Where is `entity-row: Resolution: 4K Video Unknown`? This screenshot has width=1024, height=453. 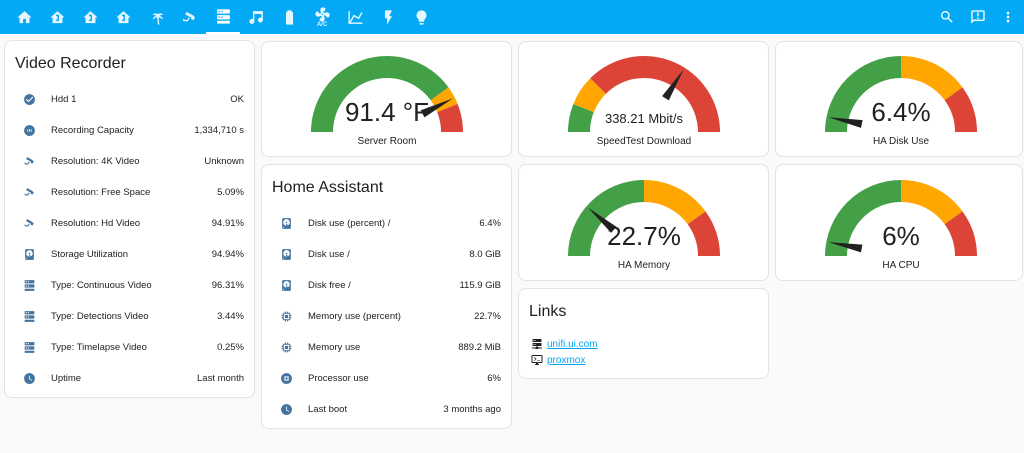 entity-row: Resolution: 4K Video Unknown is located at coordinates (133, 161).